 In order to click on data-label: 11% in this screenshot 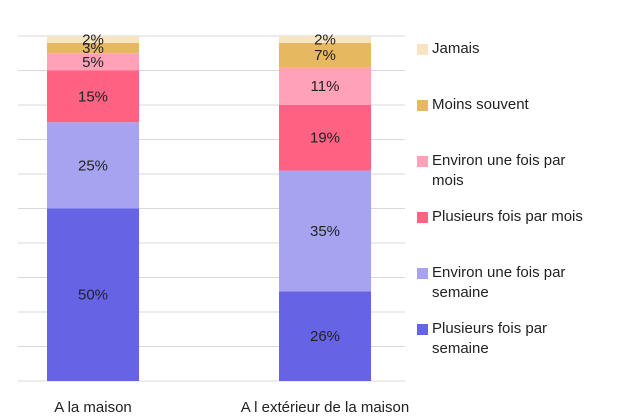, I will do `click(325, 86)`.